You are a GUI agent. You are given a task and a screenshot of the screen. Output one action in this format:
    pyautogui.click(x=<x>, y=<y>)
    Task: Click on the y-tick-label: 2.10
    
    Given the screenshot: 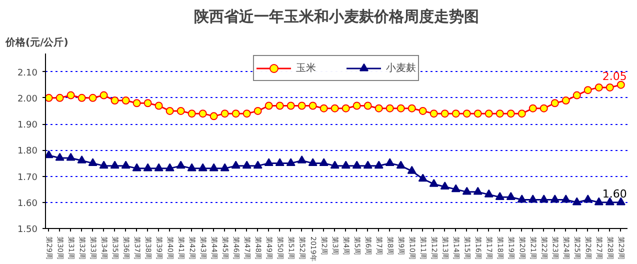 What is the action you would take?
    pyautogui.click(x=27, y=73)
    